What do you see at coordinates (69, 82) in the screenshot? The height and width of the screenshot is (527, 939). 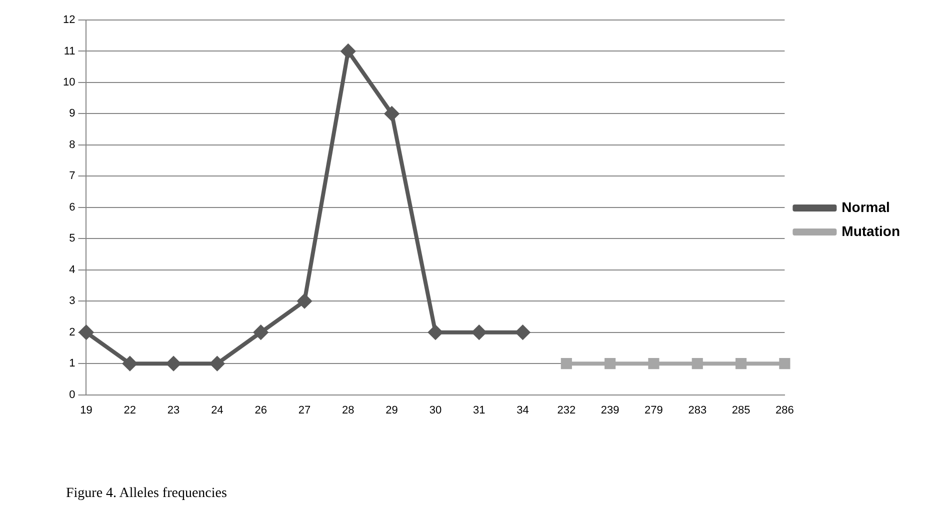 I see `y-tick-label: 10` at bounding box center [69, 82].